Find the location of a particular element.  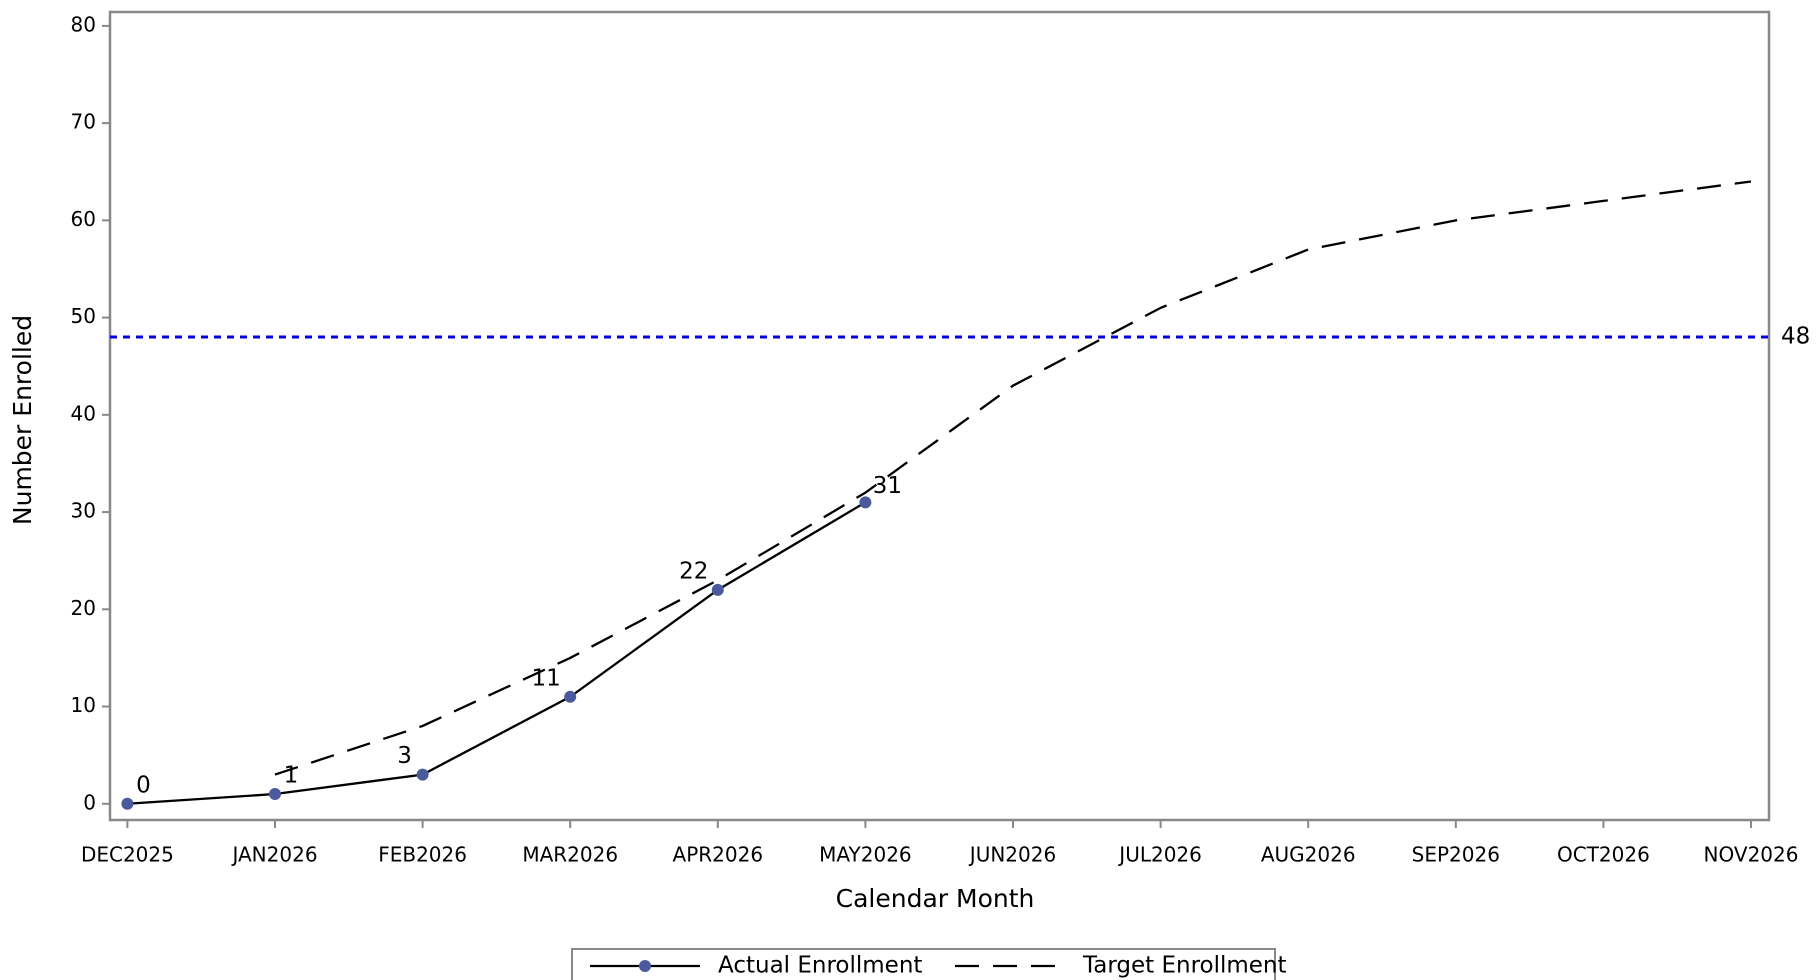

x-tick-label: JAN2026 is located at coordinates (273, 855).